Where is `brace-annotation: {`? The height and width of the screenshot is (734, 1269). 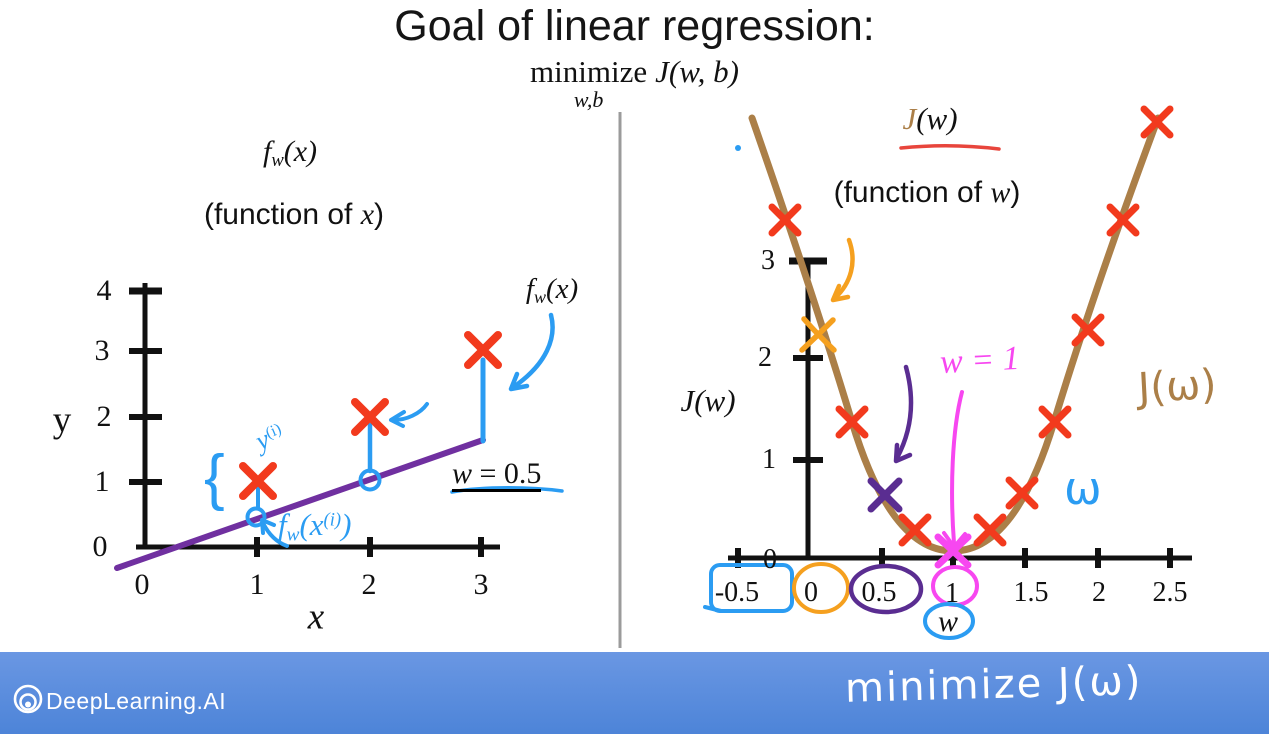
brace-annotation: { is located at coordinates (214, 477).